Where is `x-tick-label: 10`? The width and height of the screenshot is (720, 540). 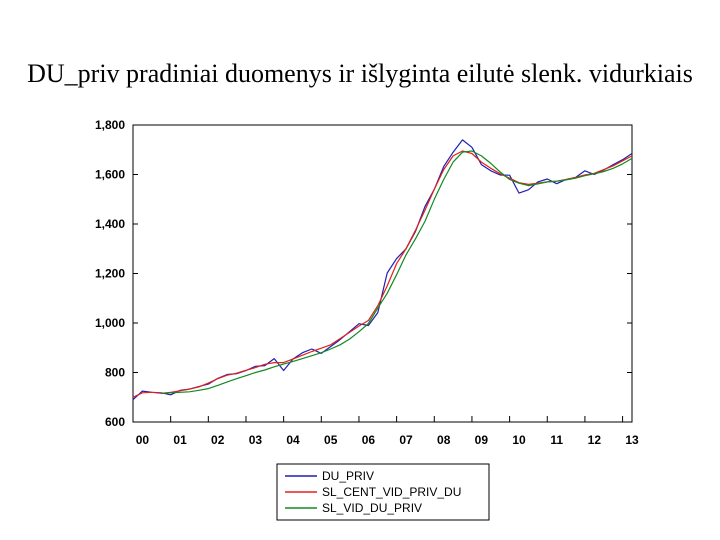 x-tick-label: 10 is located at coordinates (519, 440).